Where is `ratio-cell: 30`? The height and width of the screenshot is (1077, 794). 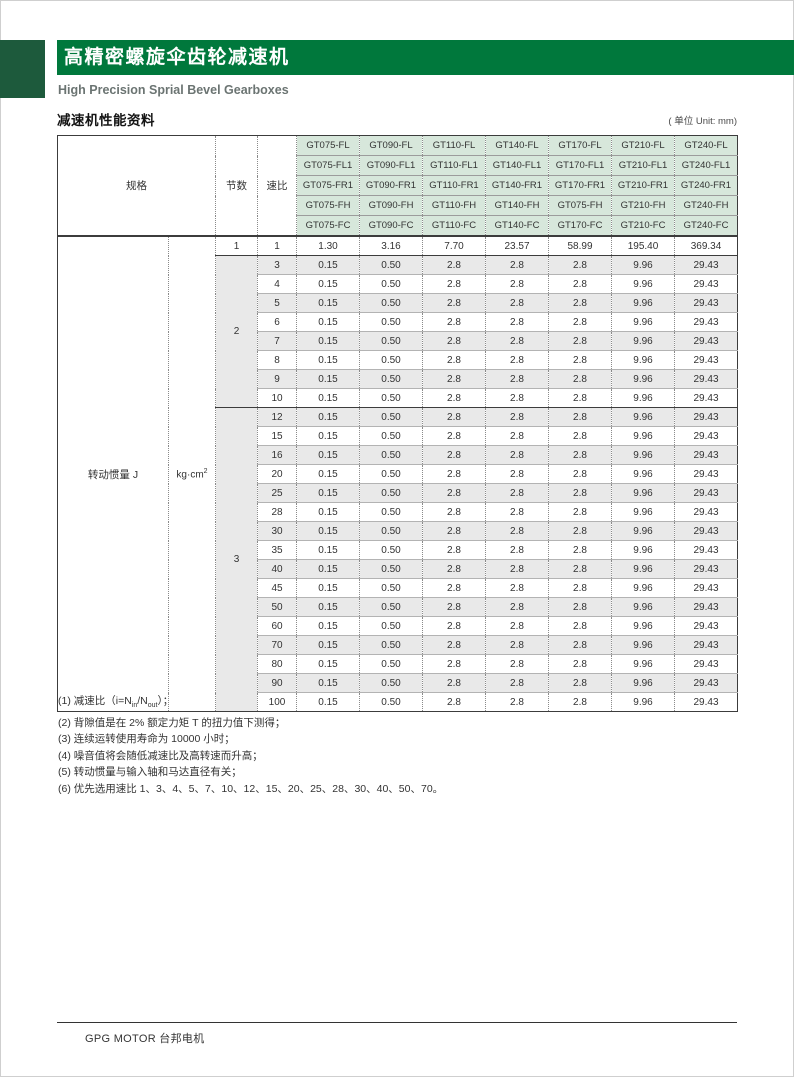
ratio-cell: 30 is located at coordinates (277, 531).